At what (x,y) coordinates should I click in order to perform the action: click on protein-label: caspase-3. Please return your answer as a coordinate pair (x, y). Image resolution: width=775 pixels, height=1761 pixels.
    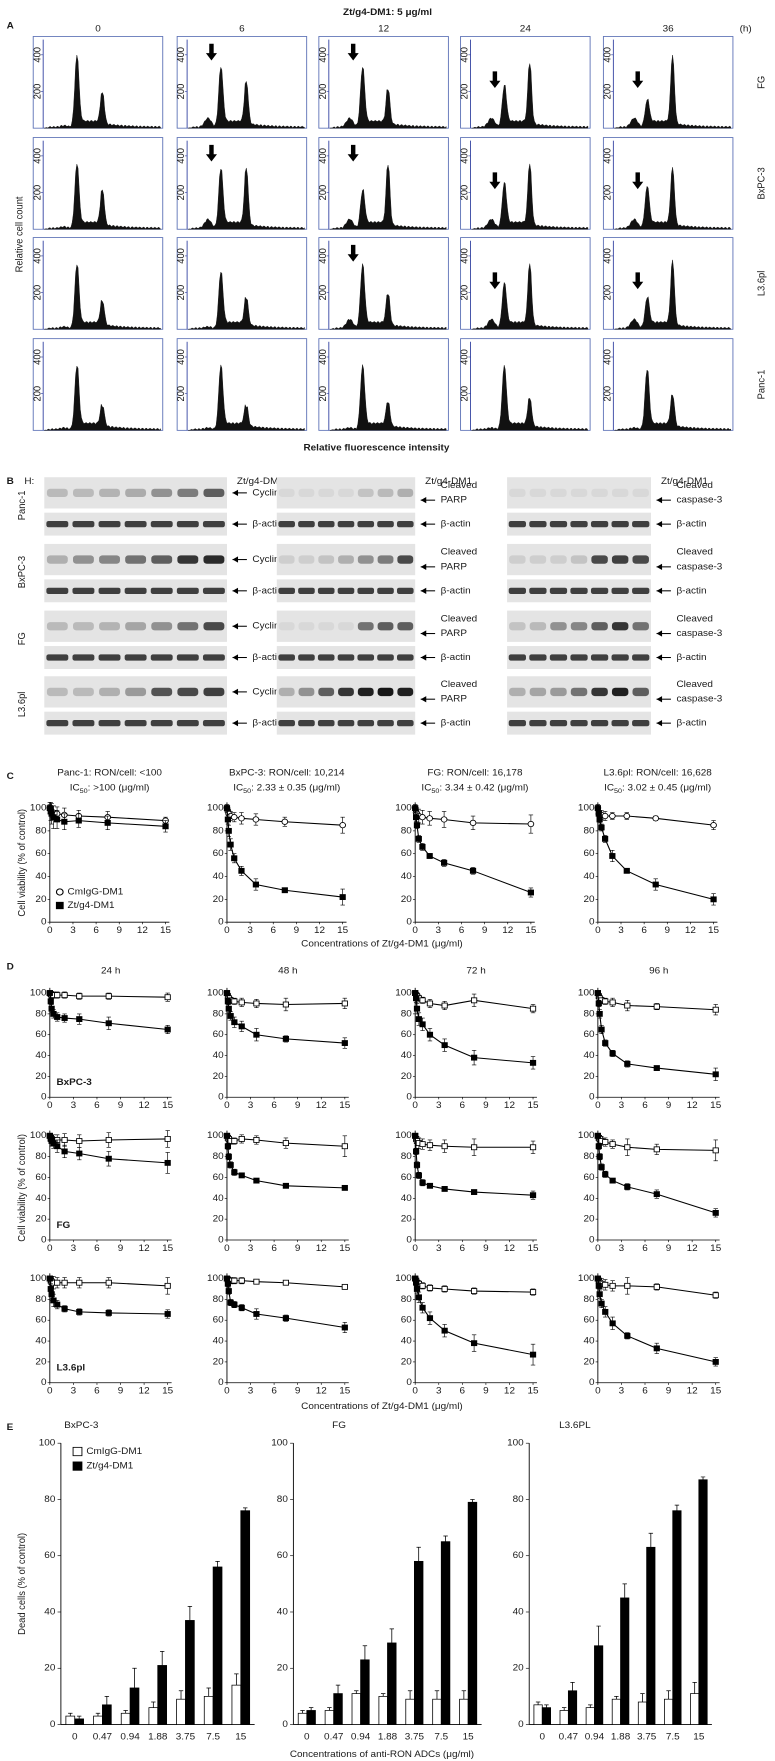
    Looking at the image, I should click on (699, 633).